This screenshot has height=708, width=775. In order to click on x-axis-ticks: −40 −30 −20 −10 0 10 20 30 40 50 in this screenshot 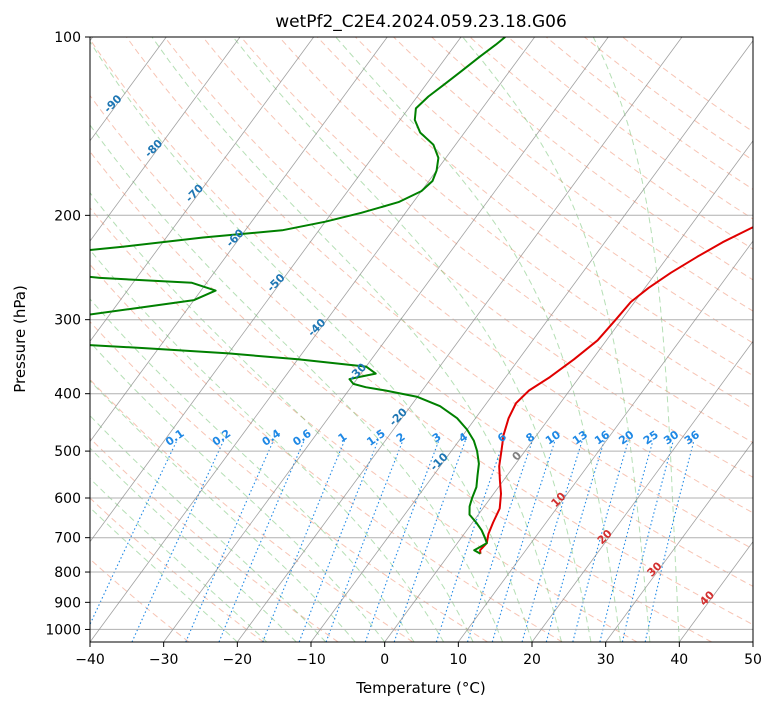, I will do `click(418, 655)`.